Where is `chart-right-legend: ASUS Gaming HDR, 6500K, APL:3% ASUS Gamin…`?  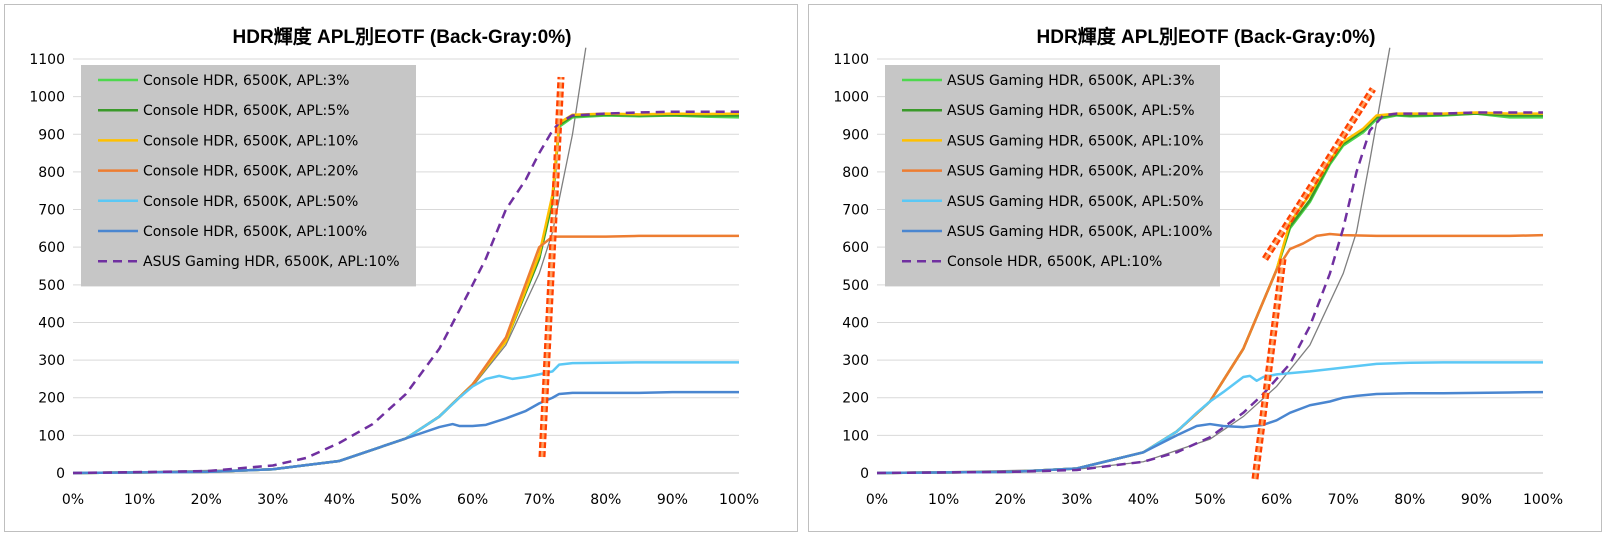
chart-right-legend: ASUS Gaming HDR, 6500K, APL:3% ASUS Gamin… is located at coordinates (1052, 176).